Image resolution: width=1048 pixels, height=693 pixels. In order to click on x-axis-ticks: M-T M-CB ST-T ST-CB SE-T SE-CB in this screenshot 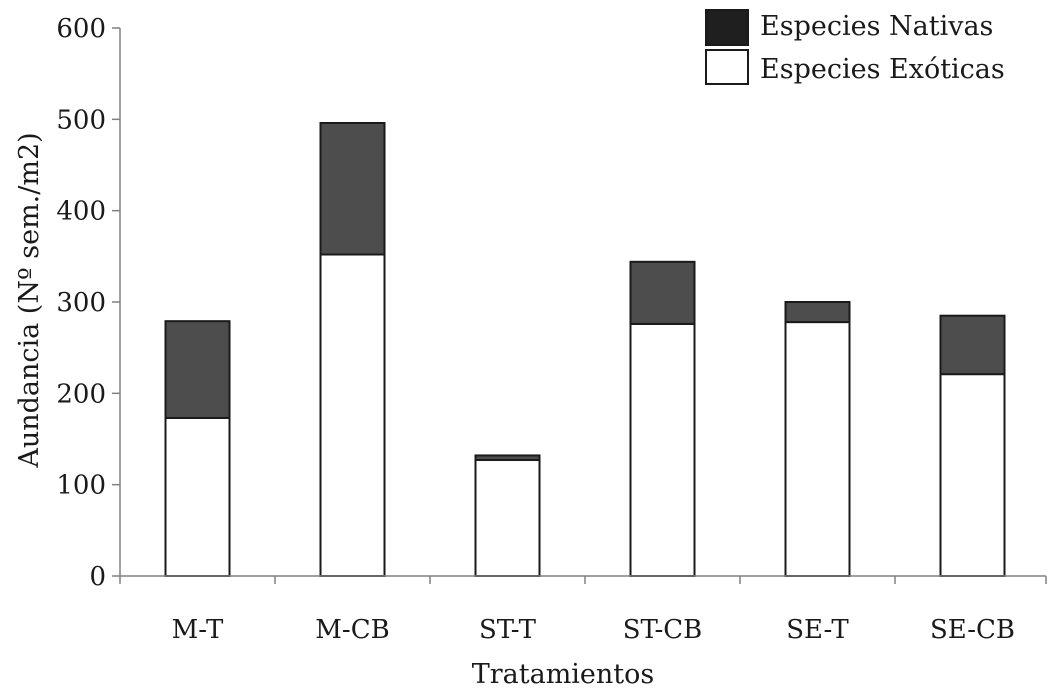, I will do `click(583, 610)`.